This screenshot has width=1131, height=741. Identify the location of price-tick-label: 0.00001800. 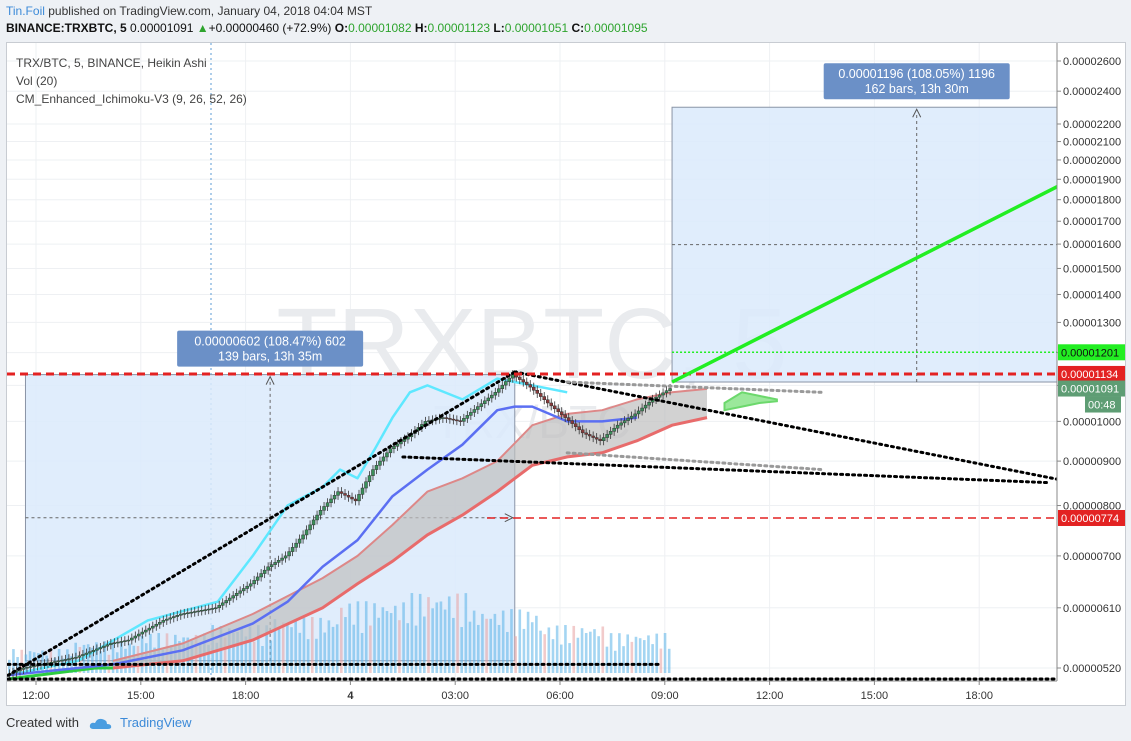
(1092, 201).